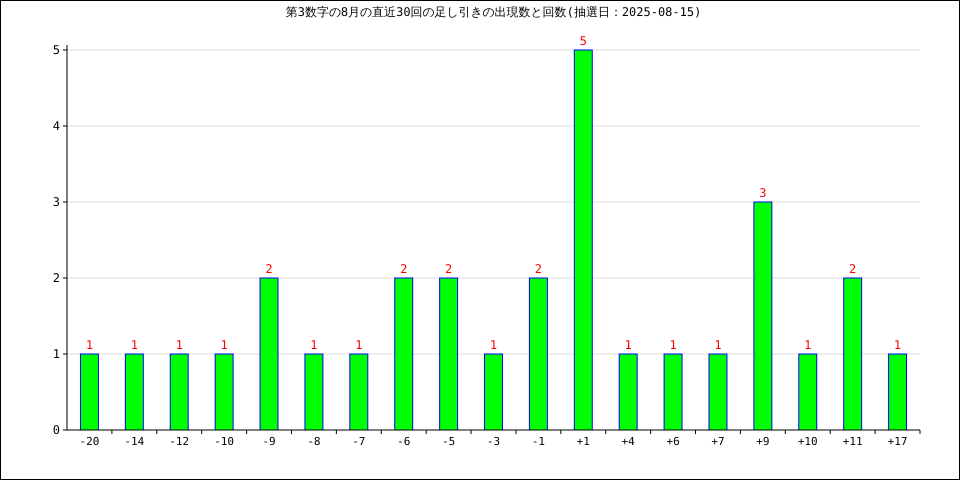  I want to click on x-tick-label: -8, so click(314, 441).